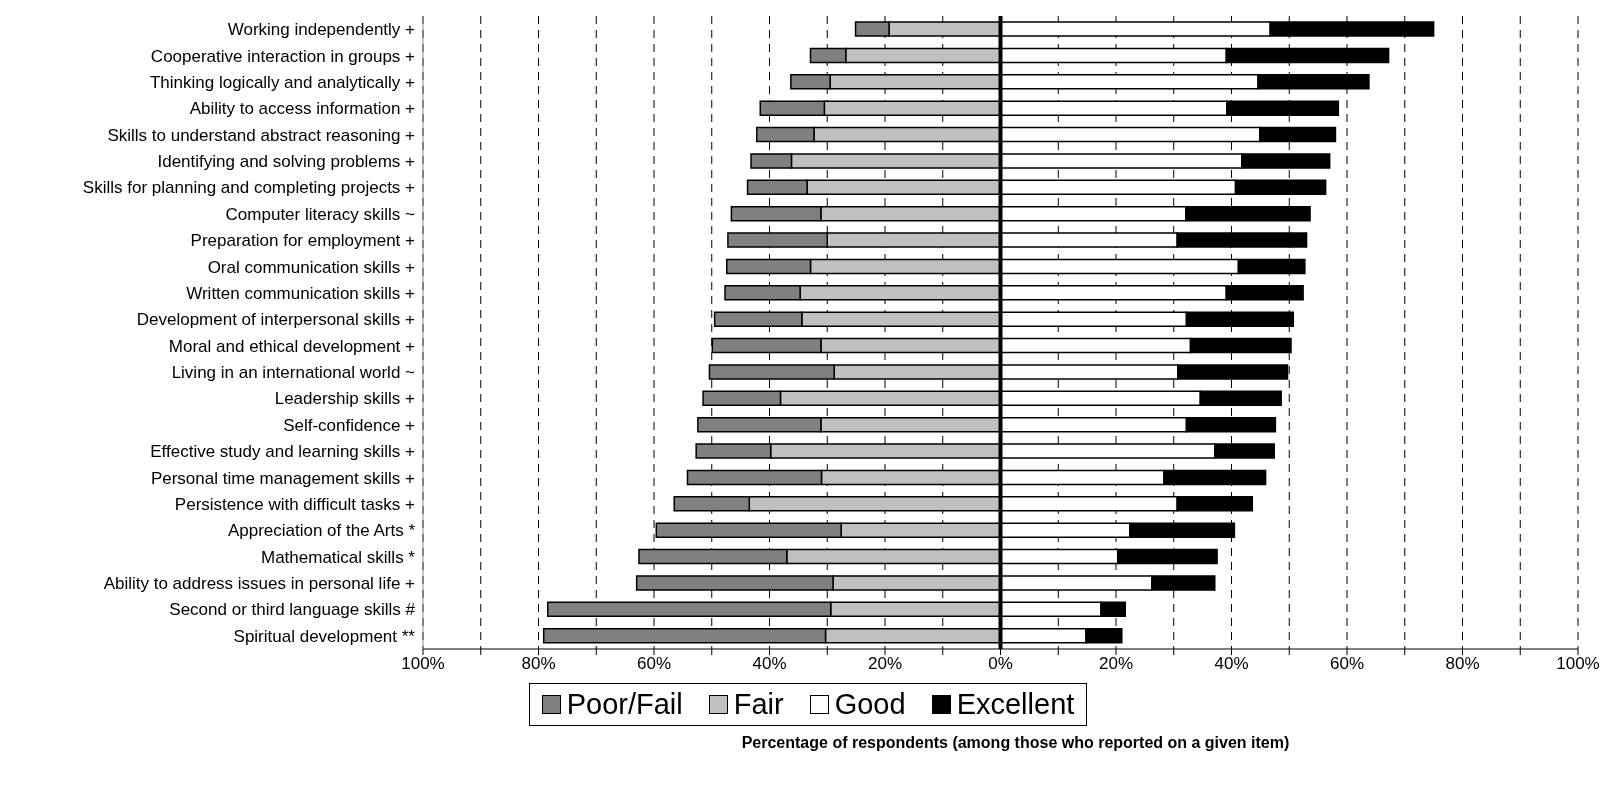 Image resolution: width=1618 pixels, height=790 pixels. I want to click on y-tick-label: Leadership skills +, so click(345, 399).